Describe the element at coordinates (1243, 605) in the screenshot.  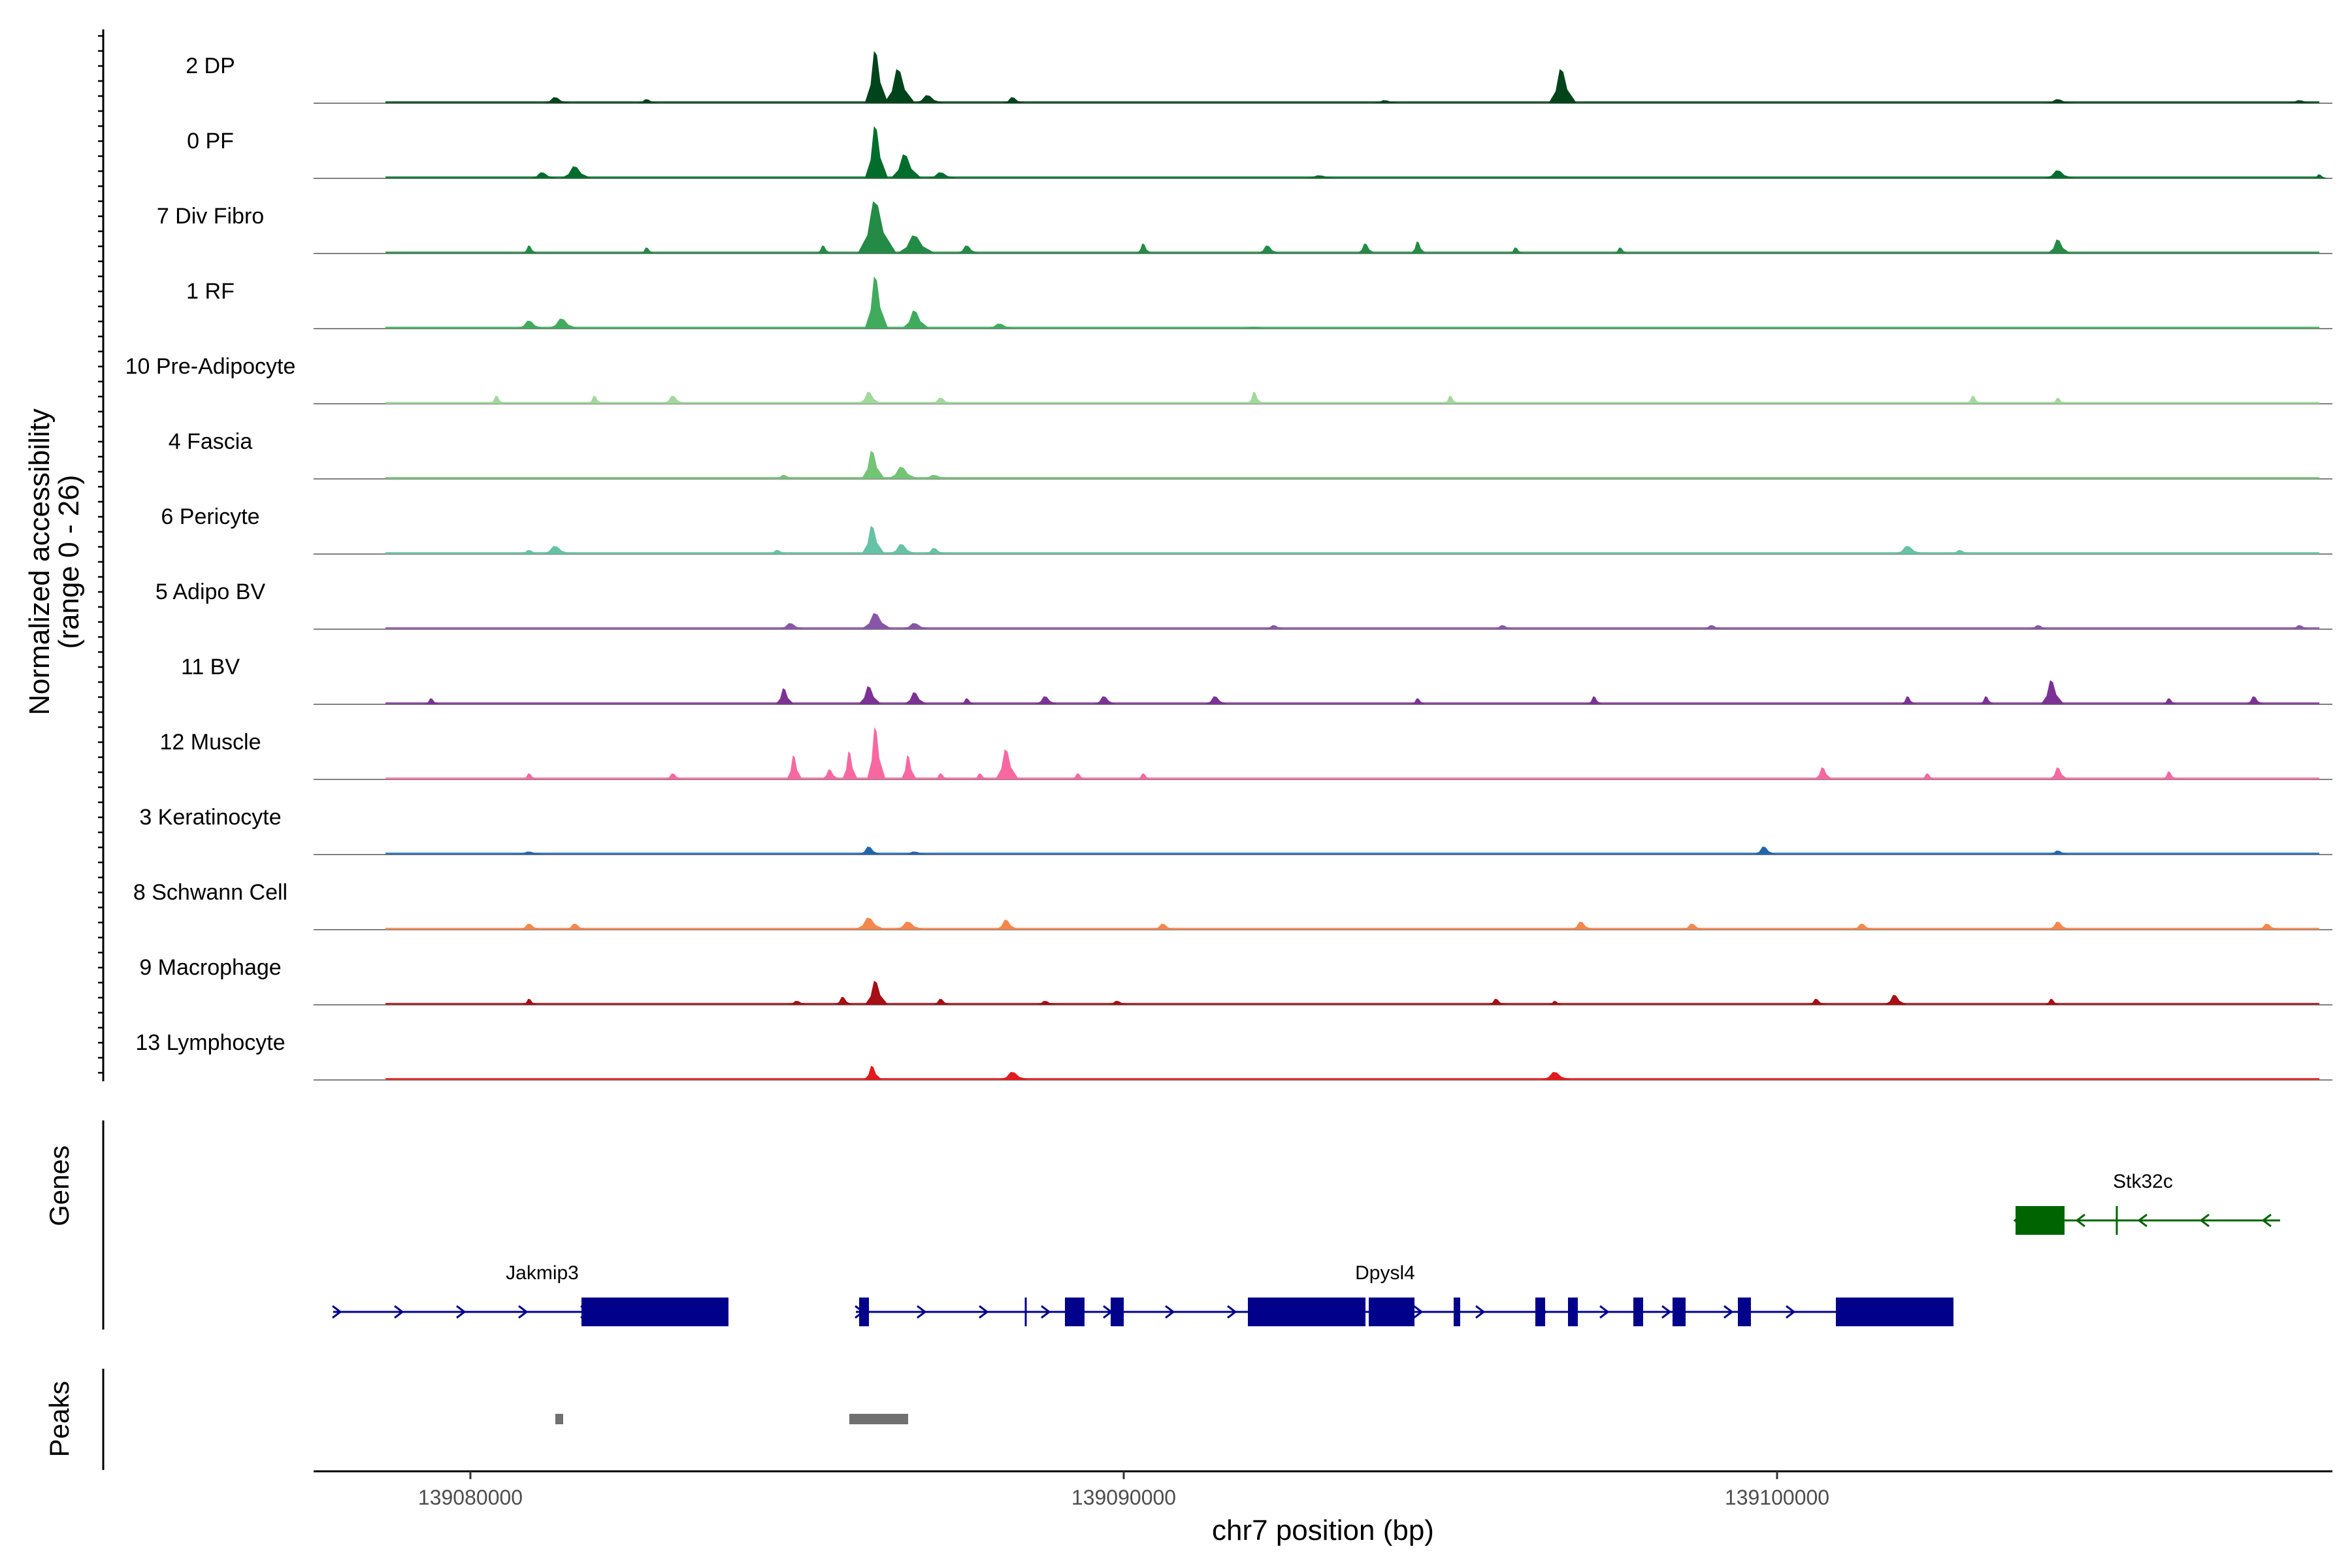
I see `track-5-adipo-bv: 5 Adipo BV` at that location.